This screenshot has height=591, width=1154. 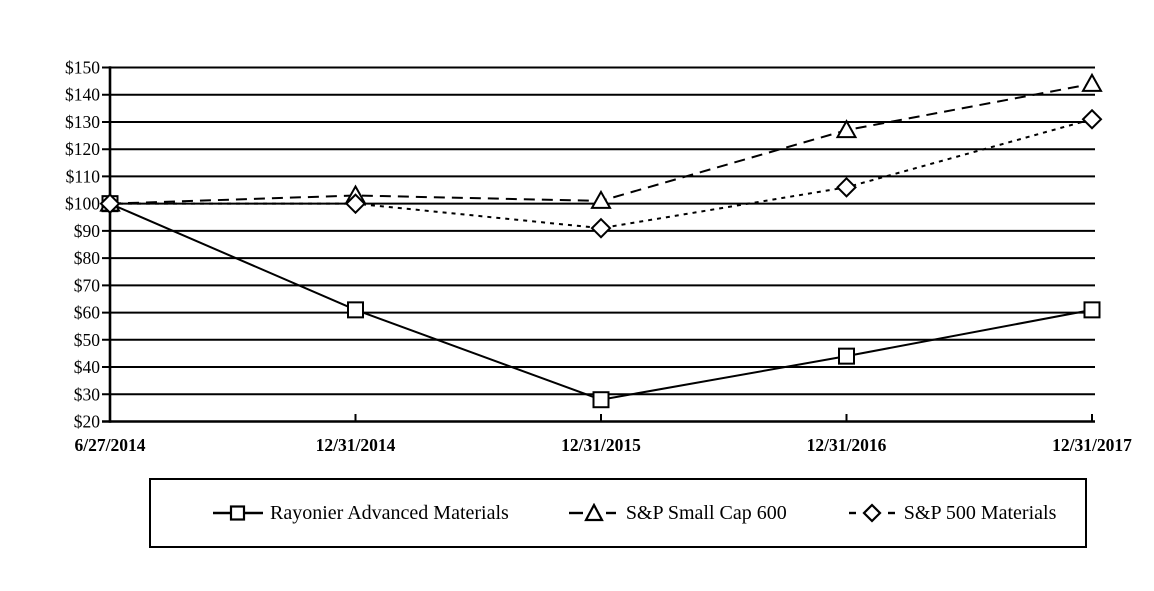 What do you see at coordinates (592, 512) in the screenshot?
I see `triangle-legend-marker-icon` at bounding box center [592, 512].